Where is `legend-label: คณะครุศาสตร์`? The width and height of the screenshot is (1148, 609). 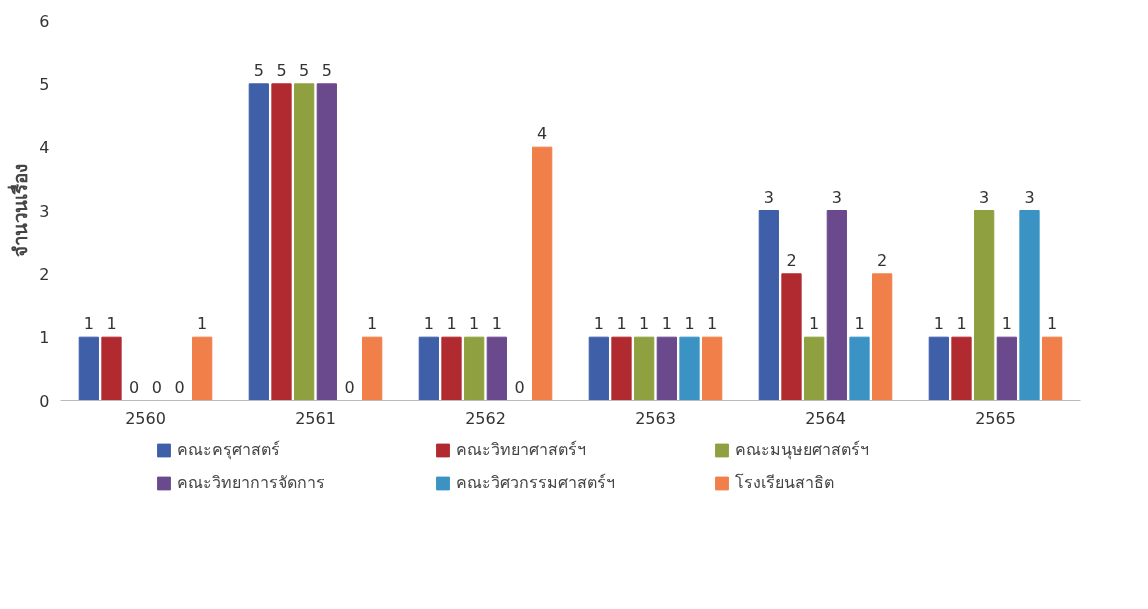
legend-label: คณะครุศาสตร์ is located at coordinates (228, 450).